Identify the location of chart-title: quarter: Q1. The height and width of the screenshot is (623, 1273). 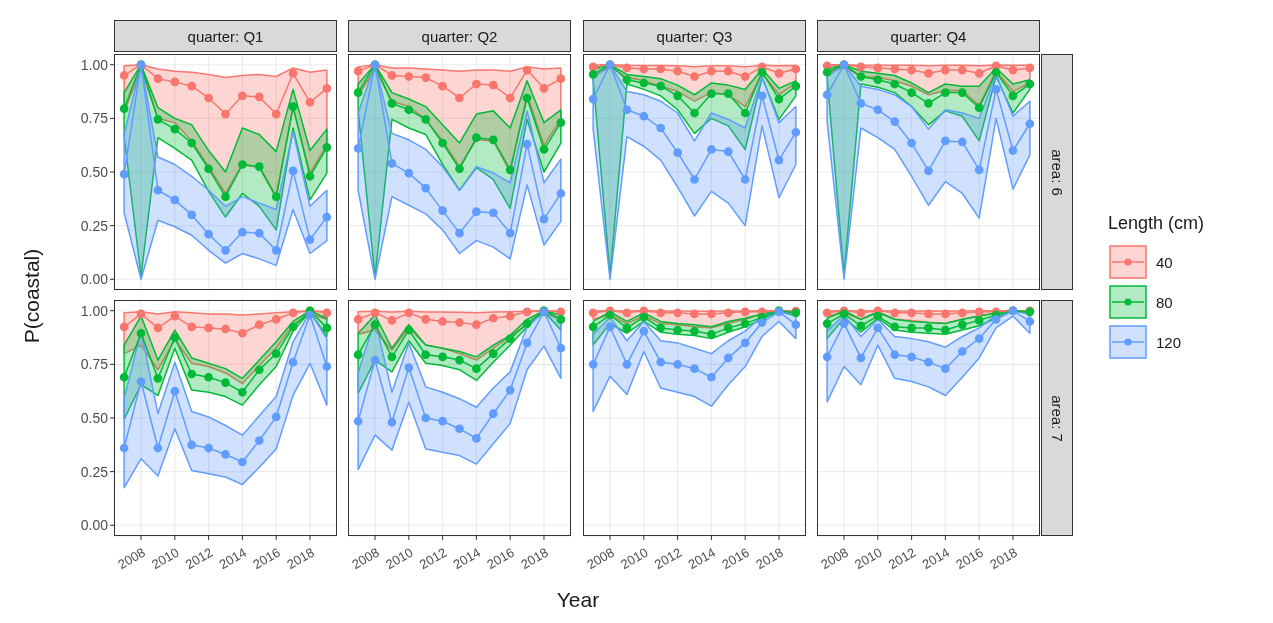
(225, 36).